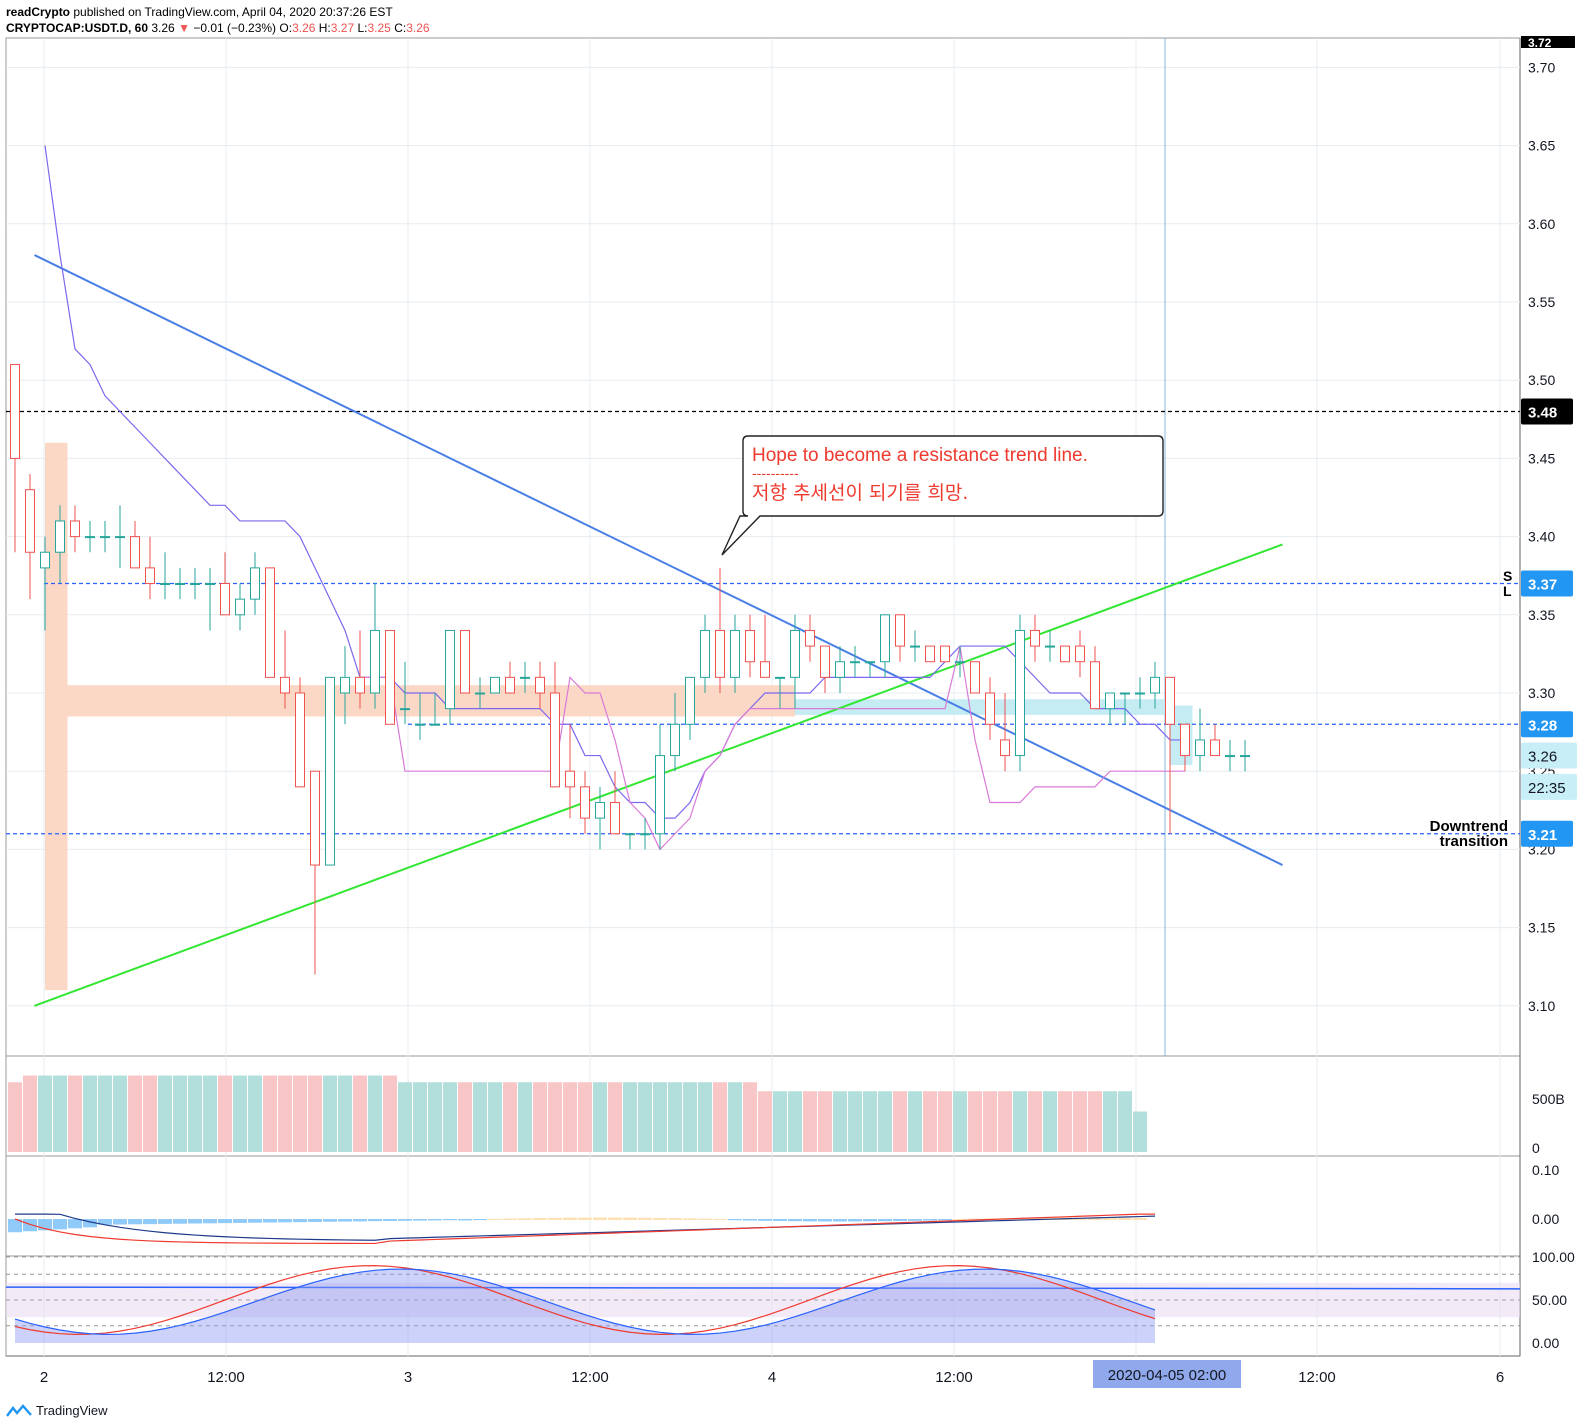  I want to click on rsi-axis-label: 50.00, so click(1549, 1300).